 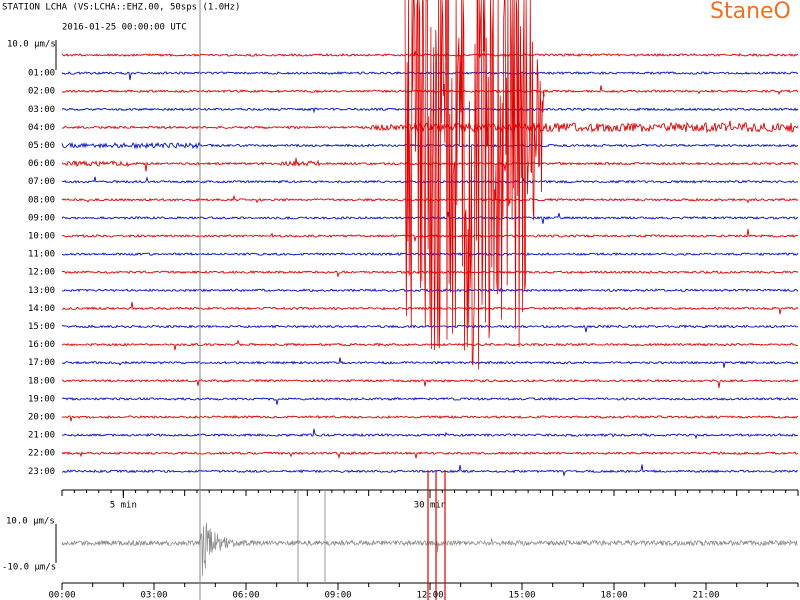 What do you see at coordinates (123, 506) in the screenshot?
I see `minute-label: 5 min` at bounding box center [123, 506].